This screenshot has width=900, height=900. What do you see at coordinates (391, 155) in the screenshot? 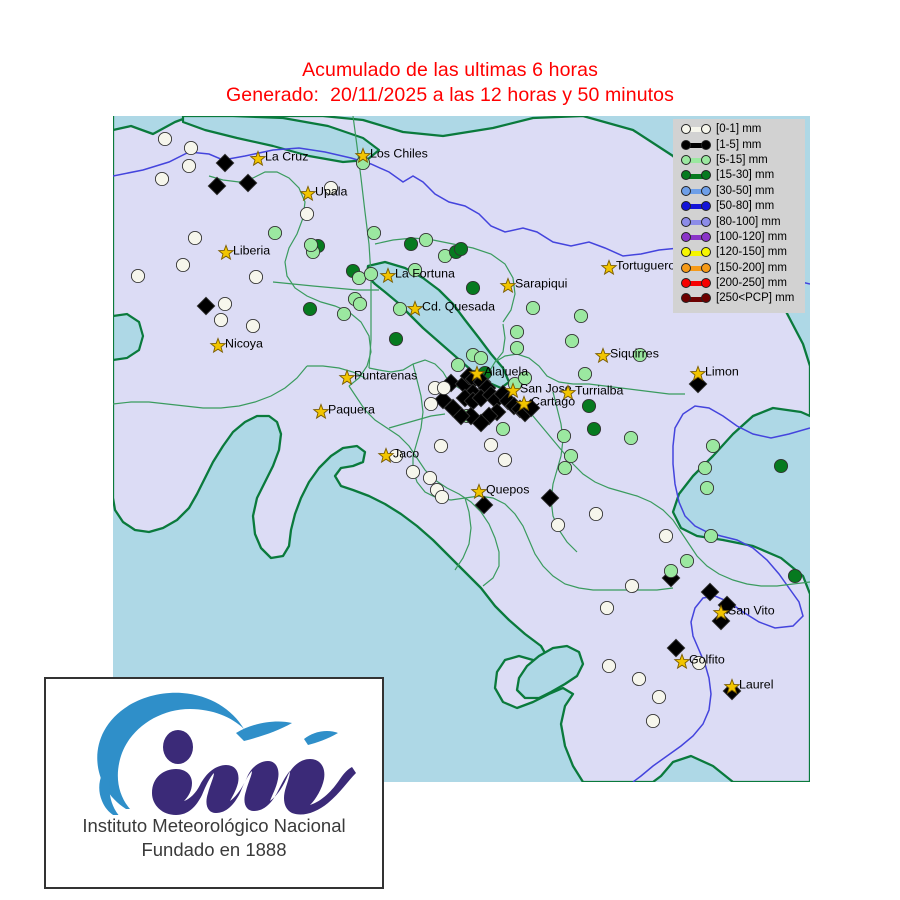
I see `city-marker-los-chiles: Los Chiles` at bounding box center [391, 155].